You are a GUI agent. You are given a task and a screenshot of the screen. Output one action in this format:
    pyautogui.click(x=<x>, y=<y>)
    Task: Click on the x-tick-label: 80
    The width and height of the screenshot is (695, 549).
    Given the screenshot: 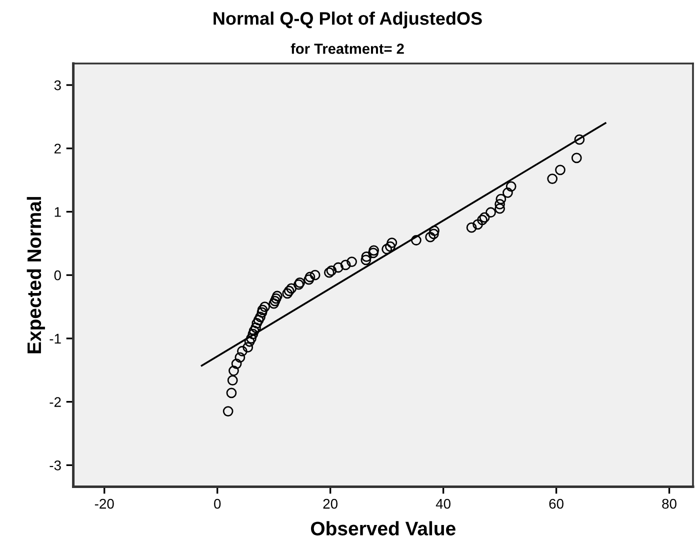 What is the action you would take?
    pyautogui.click(x=669, y=503)
    